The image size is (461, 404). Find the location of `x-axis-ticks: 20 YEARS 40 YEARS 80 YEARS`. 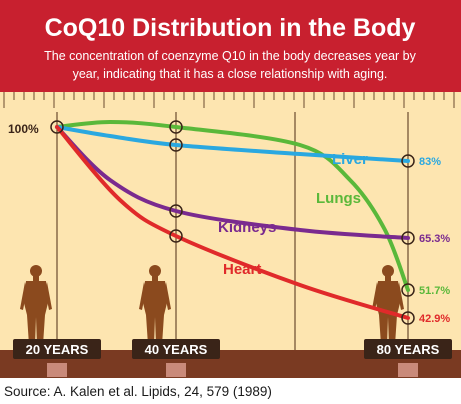

x-axis-ticks: 20 YEARS 40 YEARS 80 YEARS is located at coordinates (232, 358).